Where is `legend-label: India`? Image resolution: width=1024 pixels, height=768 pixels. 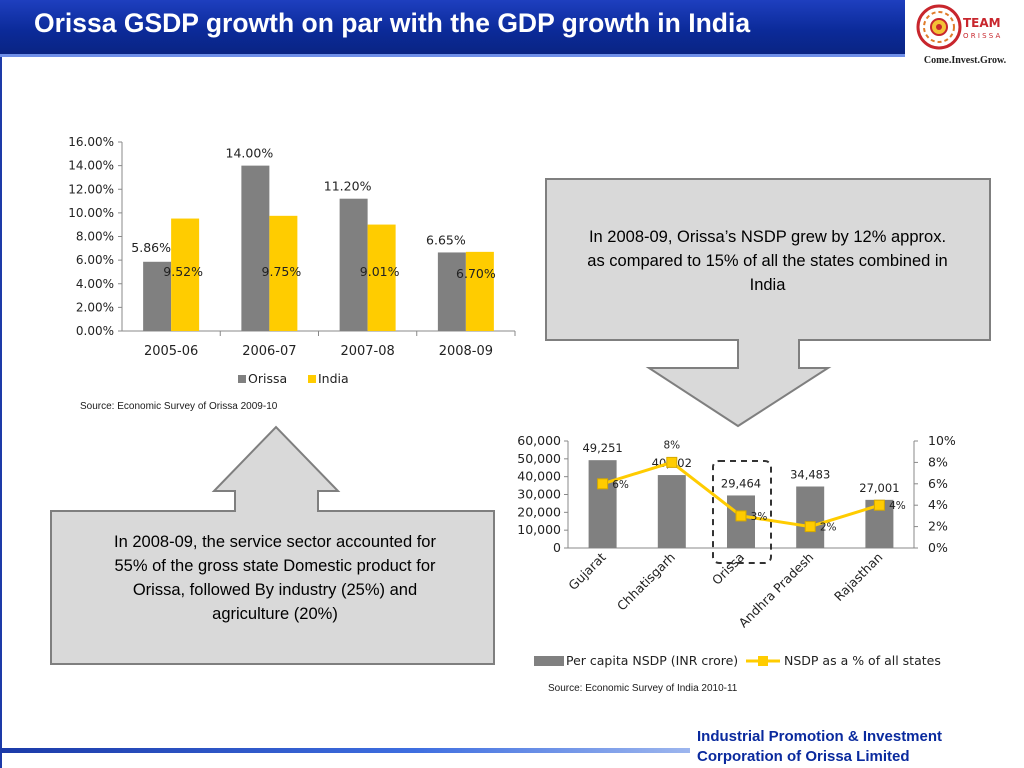 legend-label: India is located at coordinates (333, 378).